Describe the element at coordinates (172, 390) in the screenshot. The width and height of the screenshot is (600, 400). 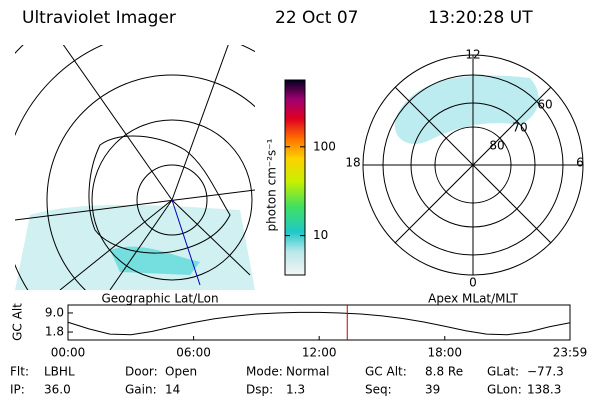
I see `info-value: 14` at that location.